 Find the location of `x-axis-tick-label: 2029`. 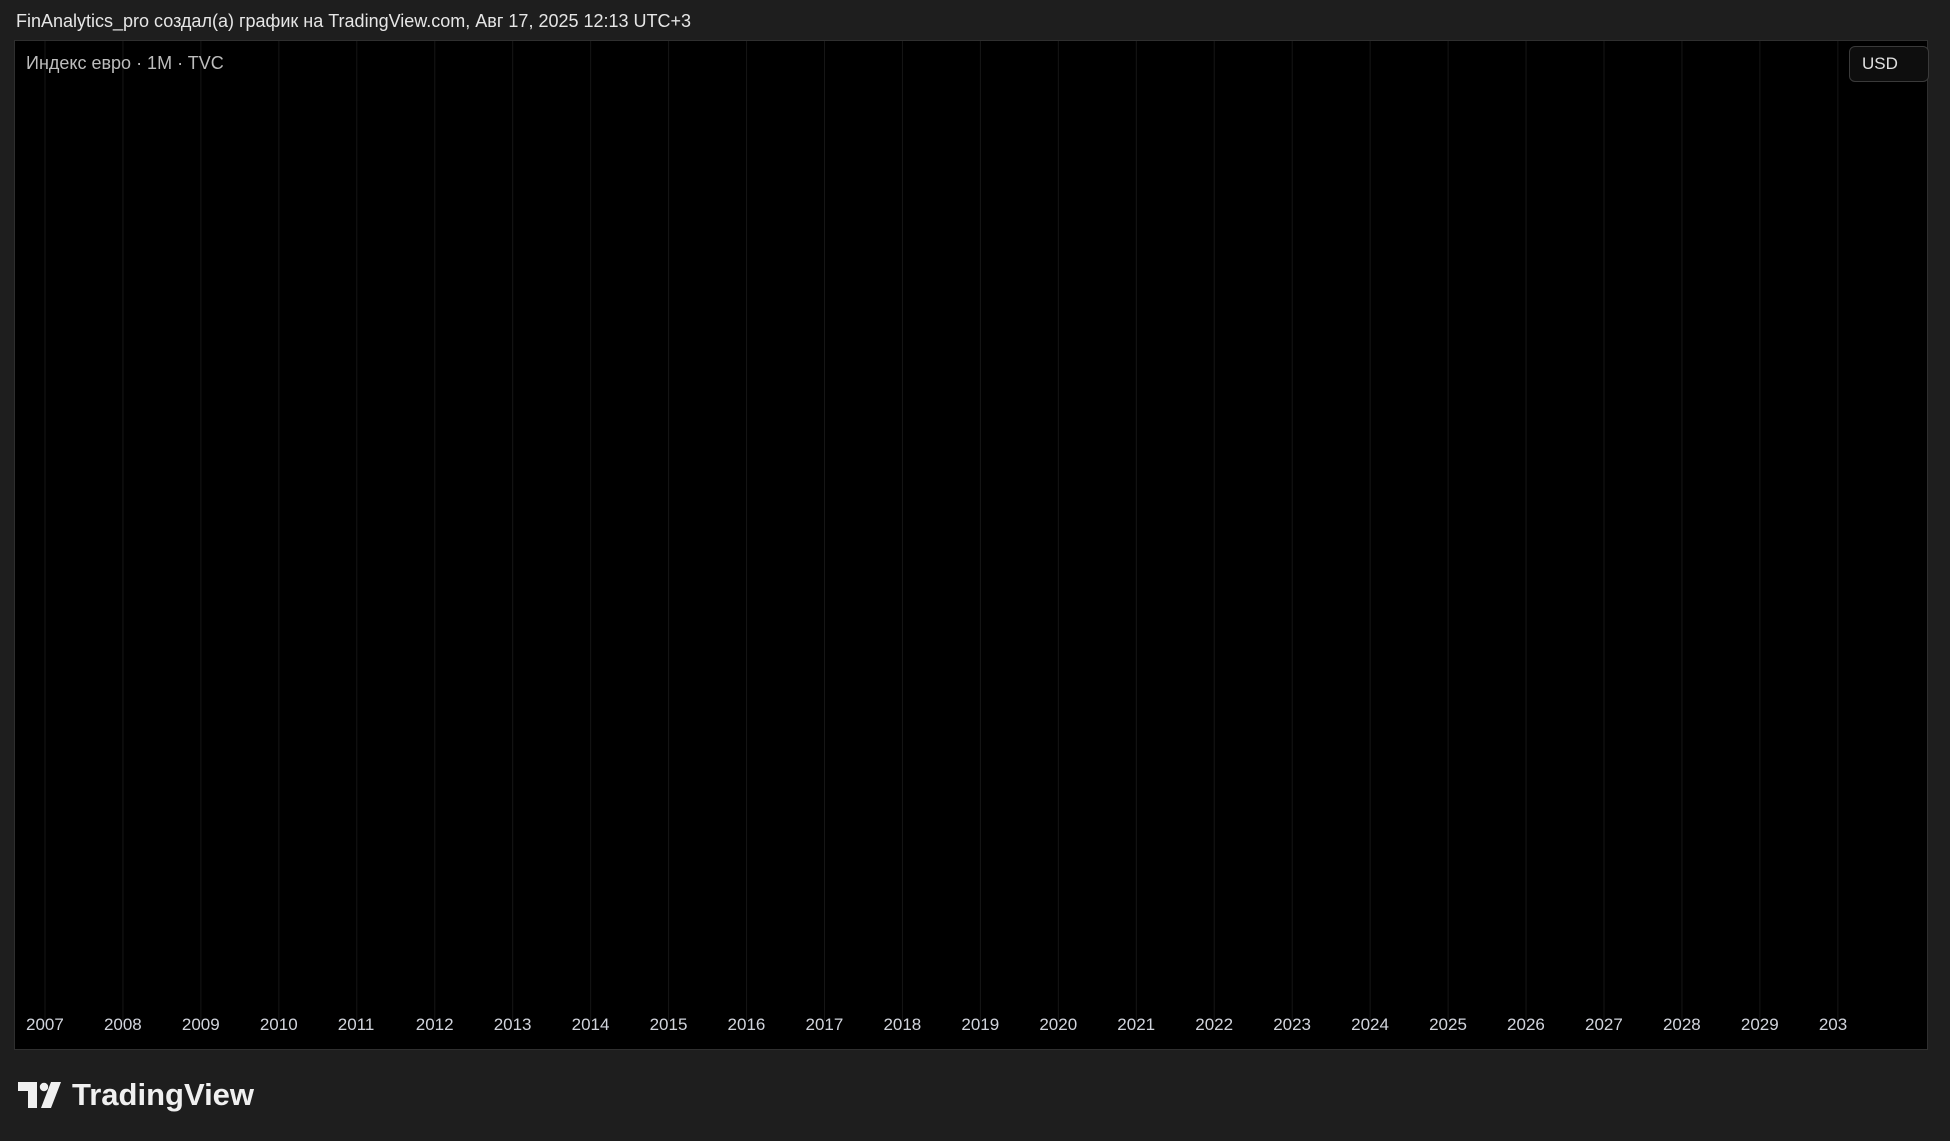

x-axis-tick-label: 2029 is located at coordinates (1760, 1024).